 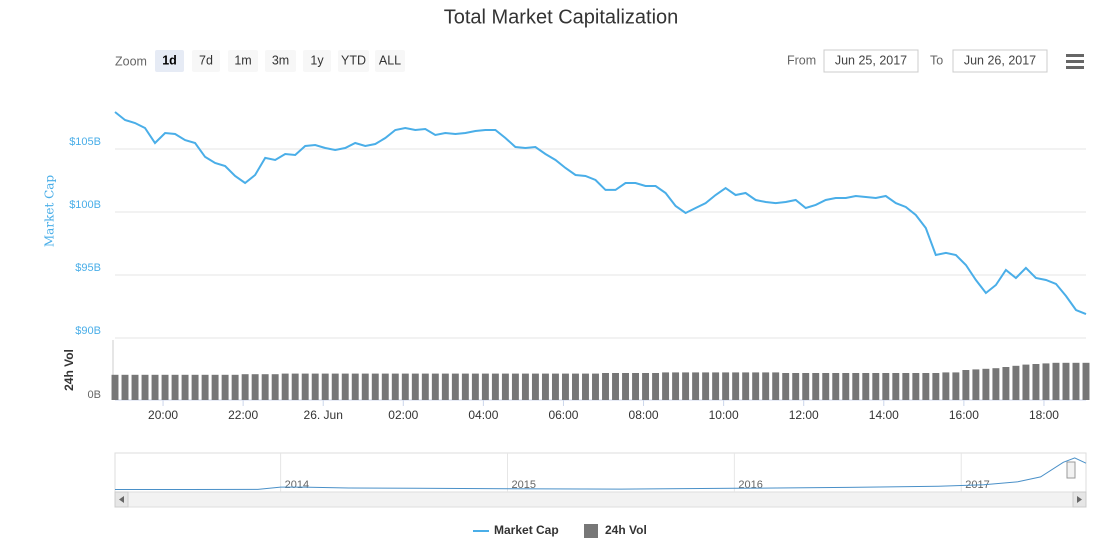 I want to click on y-tick-label: $95B, so click(x=88, y=268).